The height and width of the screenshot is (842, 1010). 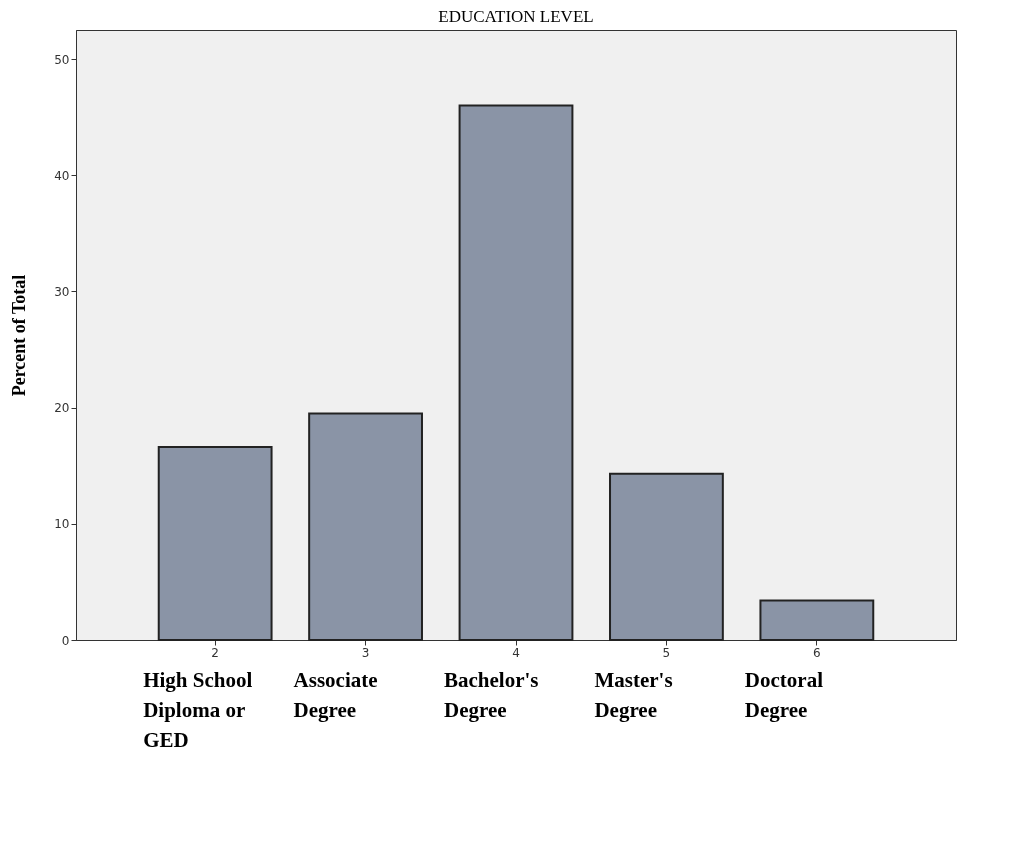 What do you see at coordinates (198, 710) in the screenshot?
I see `text: High School Diploma or GED` at bounding box center [198, 710].